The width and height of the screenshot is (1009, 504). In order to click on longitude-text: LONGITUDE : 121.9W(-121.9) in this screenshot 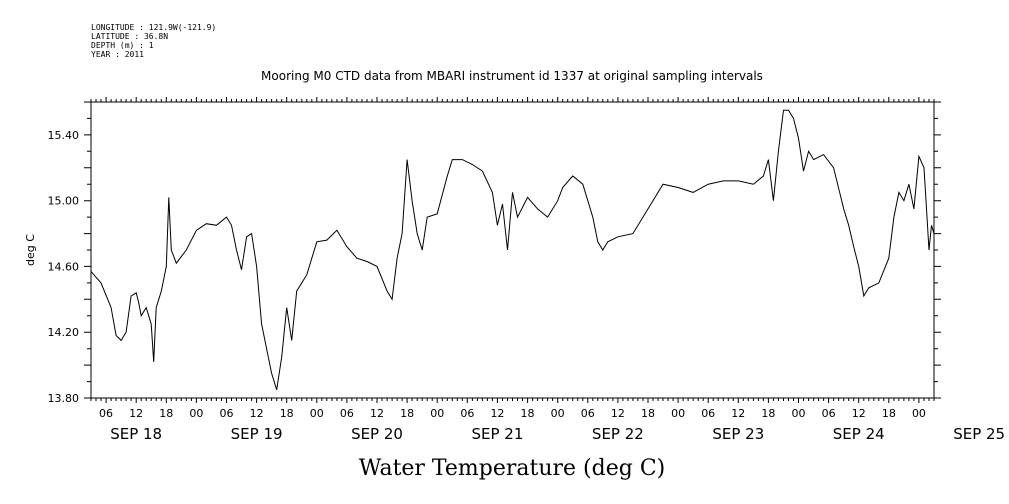, I will do `click(153, 27)`.